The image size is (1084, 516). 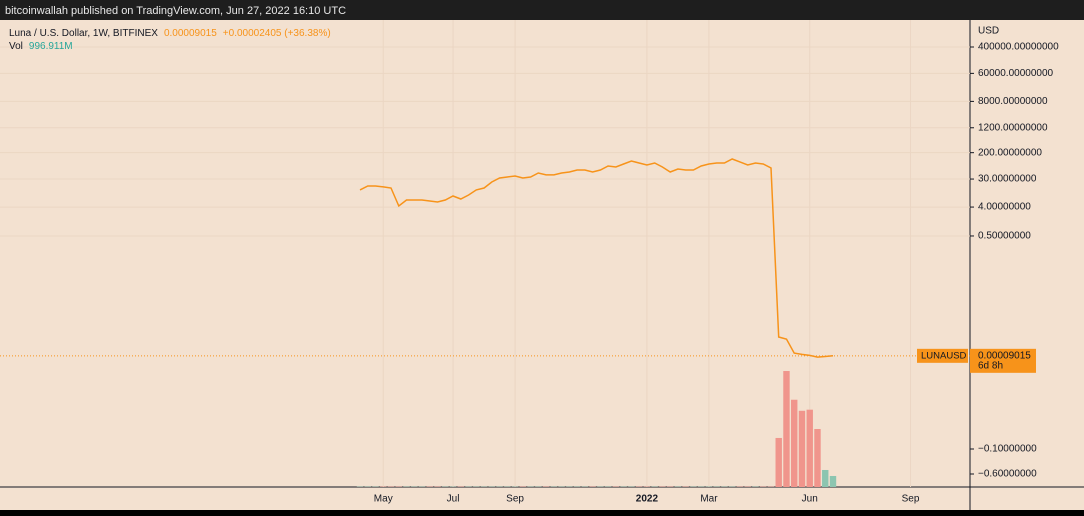 What do you see at coordinates (1007, 474) in the screenshot?
I see `y2-tick-label: −0.60000000` at bounding box center [1007, 474].